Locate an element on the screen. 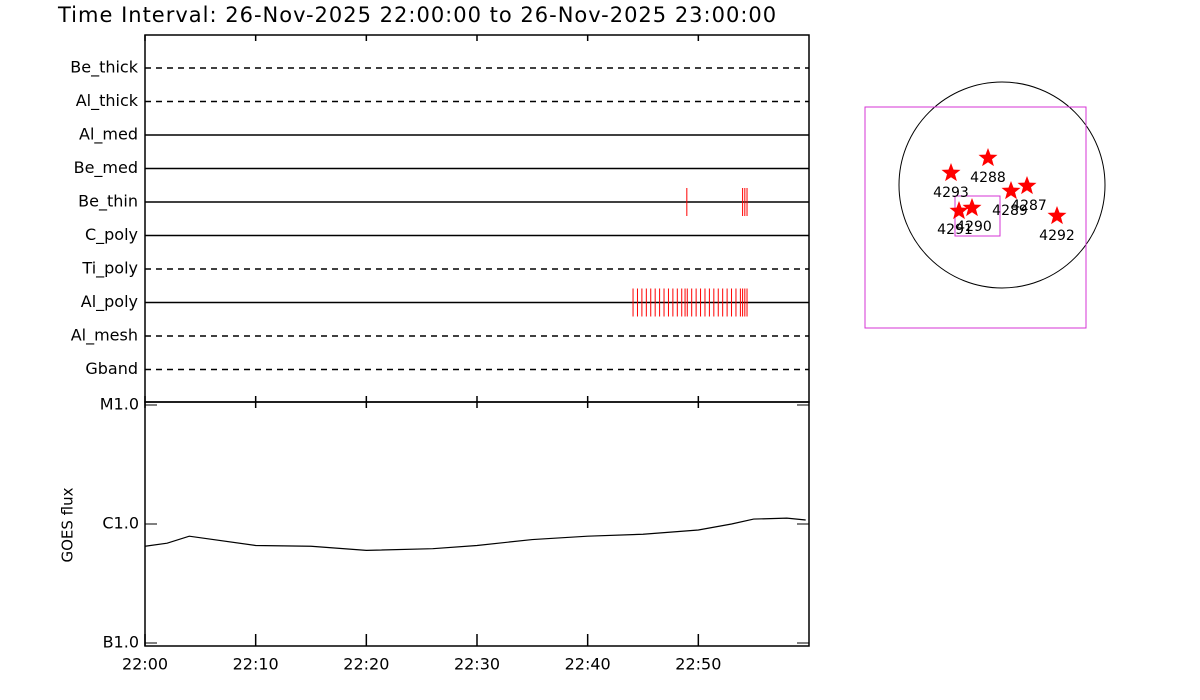  solar-limb is located at coordinates (1002, 185).